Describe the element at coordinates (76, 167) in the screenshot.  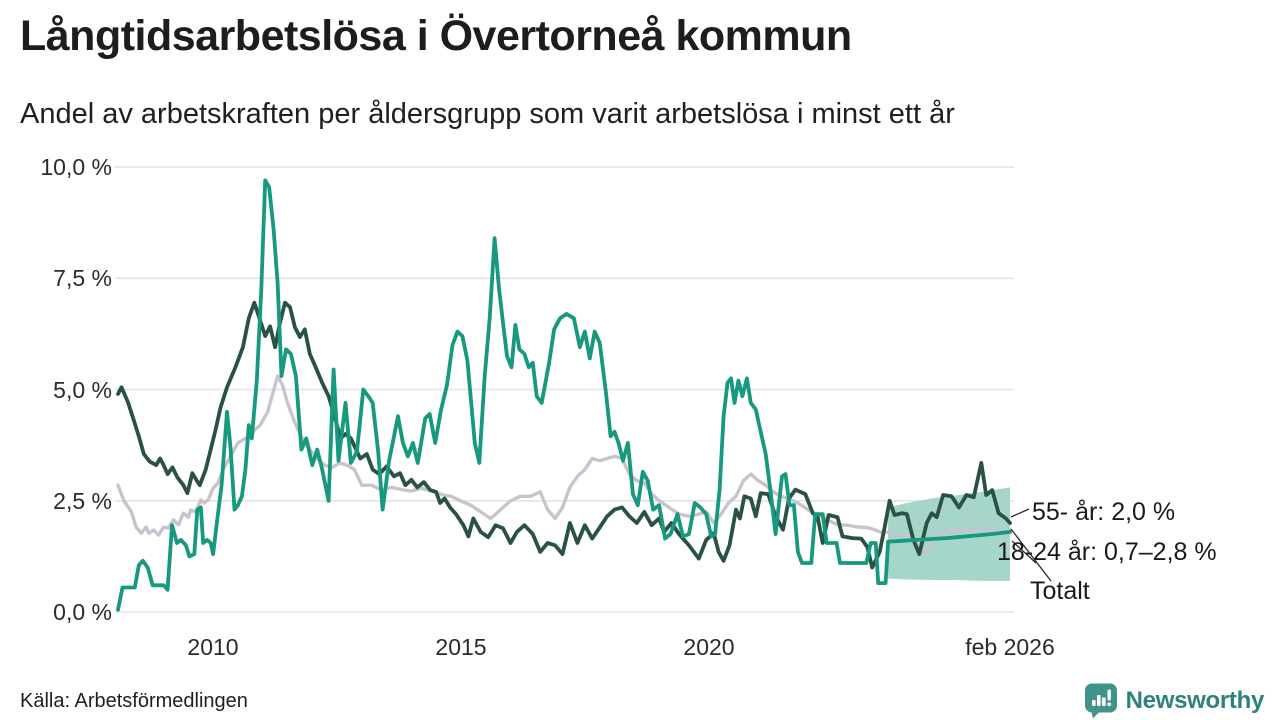
I see `y-tick-10: 10,0 %` at that location.